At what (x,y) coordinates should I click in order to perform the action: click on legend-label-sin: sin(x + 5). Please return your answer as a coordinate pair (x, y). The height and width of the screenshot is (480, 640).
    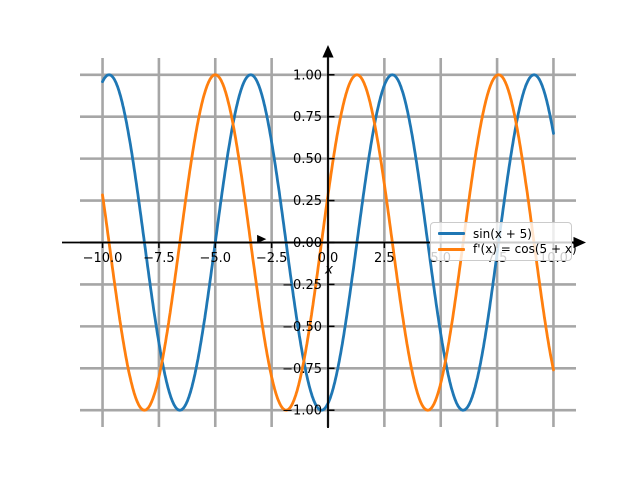
    Looking at the image, I should click on (502, 233).